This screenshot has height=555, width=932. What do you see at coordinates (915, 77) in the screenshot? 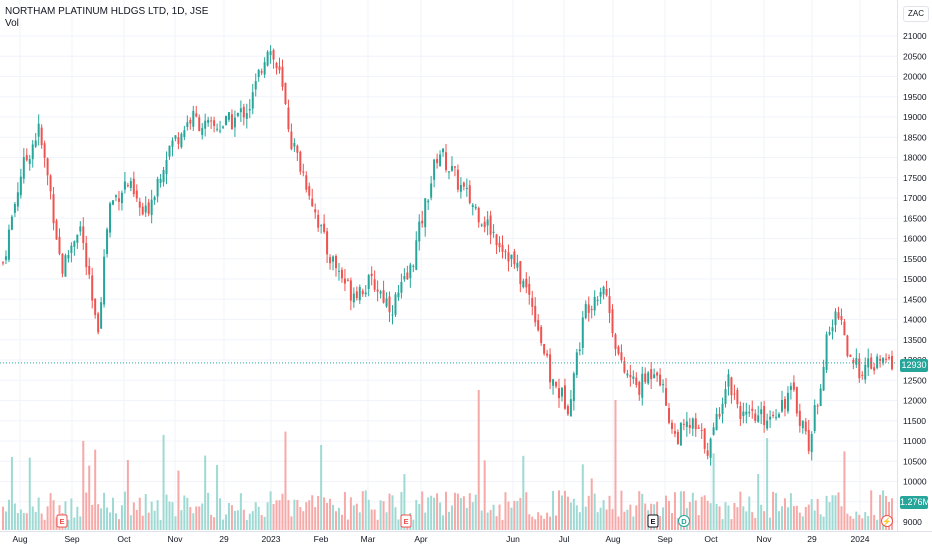
I see `price-tick-label: 20000` at bounding box center [915, 77].